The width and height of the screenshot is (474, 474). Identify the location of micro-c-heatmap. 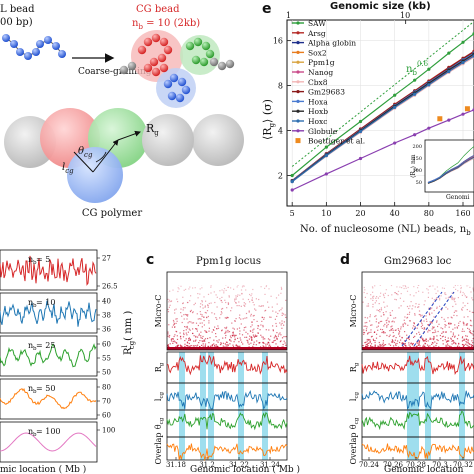
(418, 314).